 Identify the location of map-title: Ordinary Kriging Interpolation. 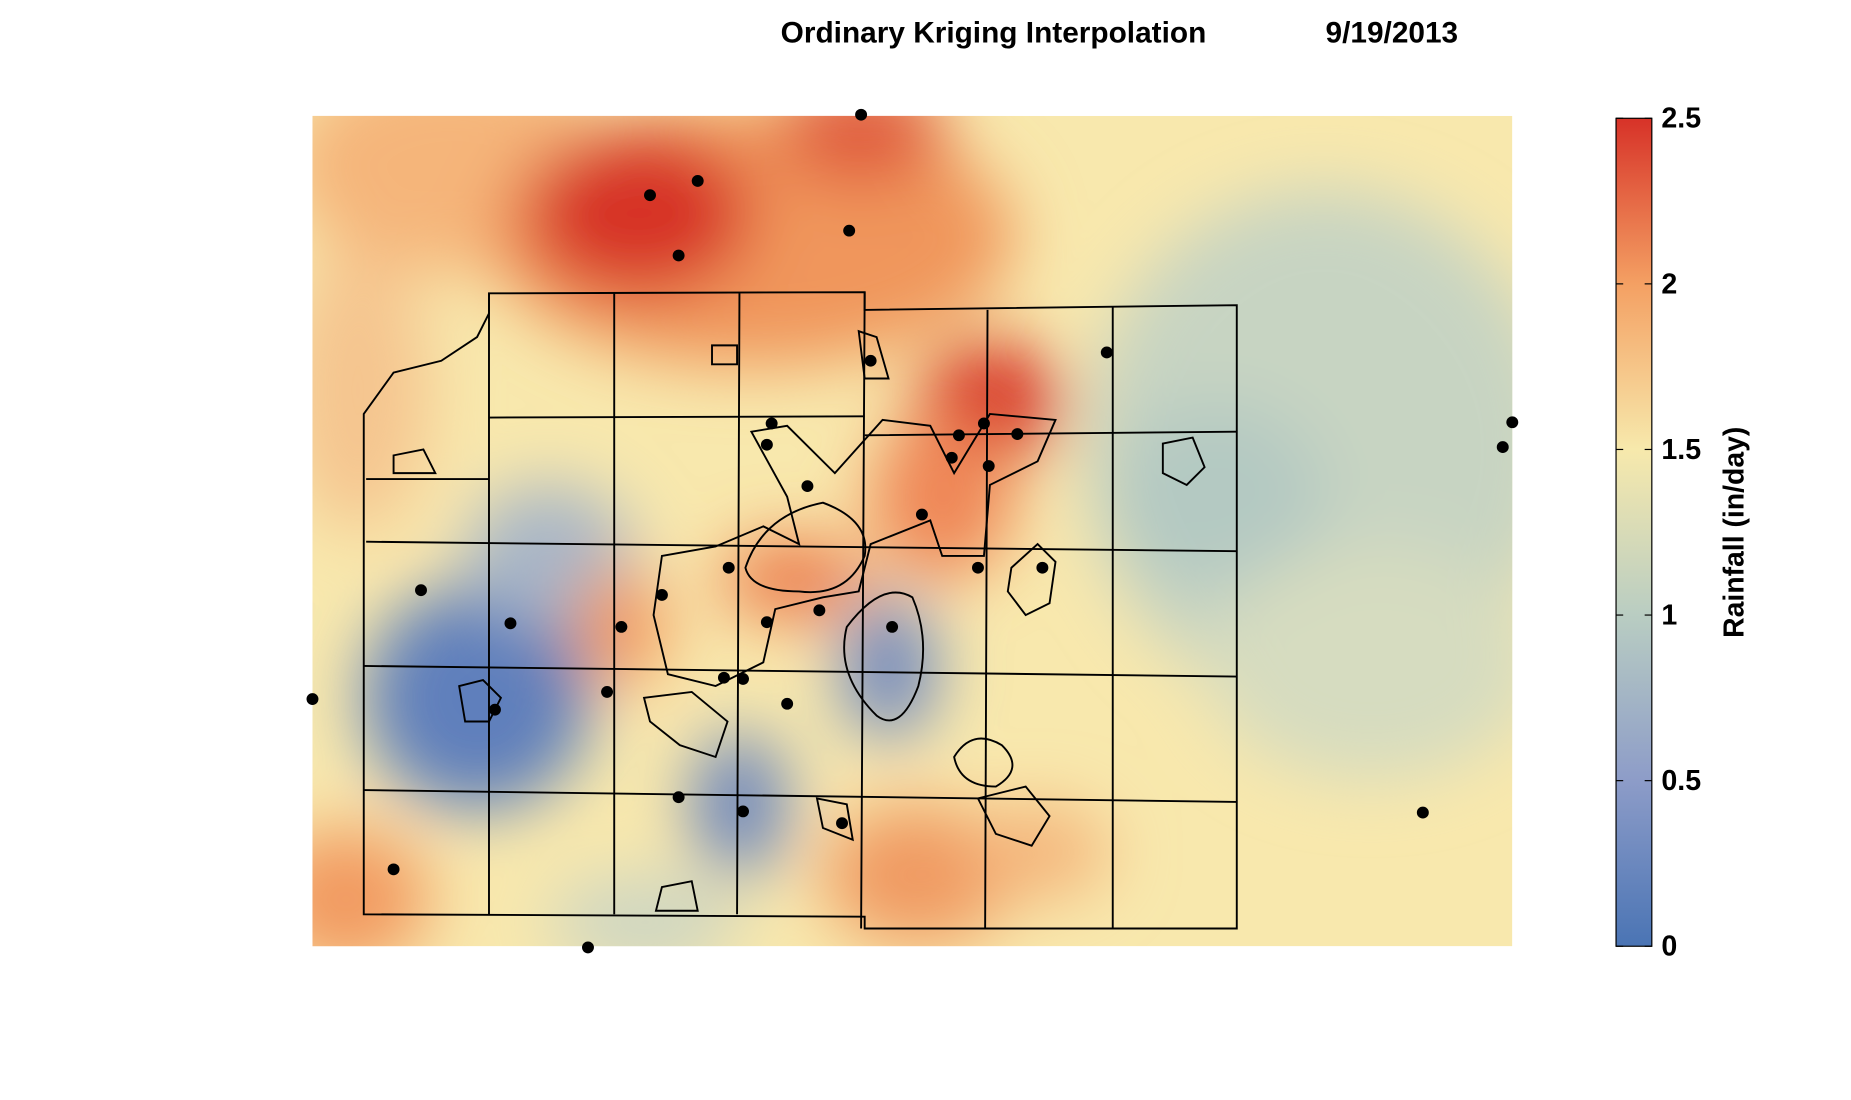
(994, 33).